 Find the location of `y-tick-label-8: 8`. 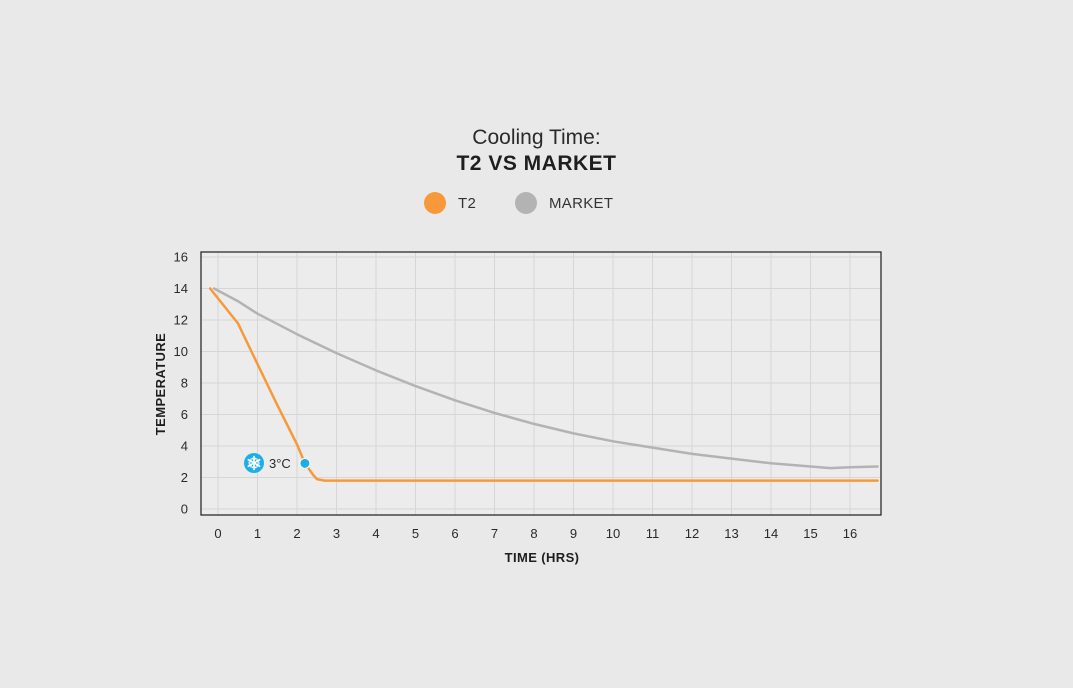

y-tick-label-8: 8 is located at coordinates (184, 383).